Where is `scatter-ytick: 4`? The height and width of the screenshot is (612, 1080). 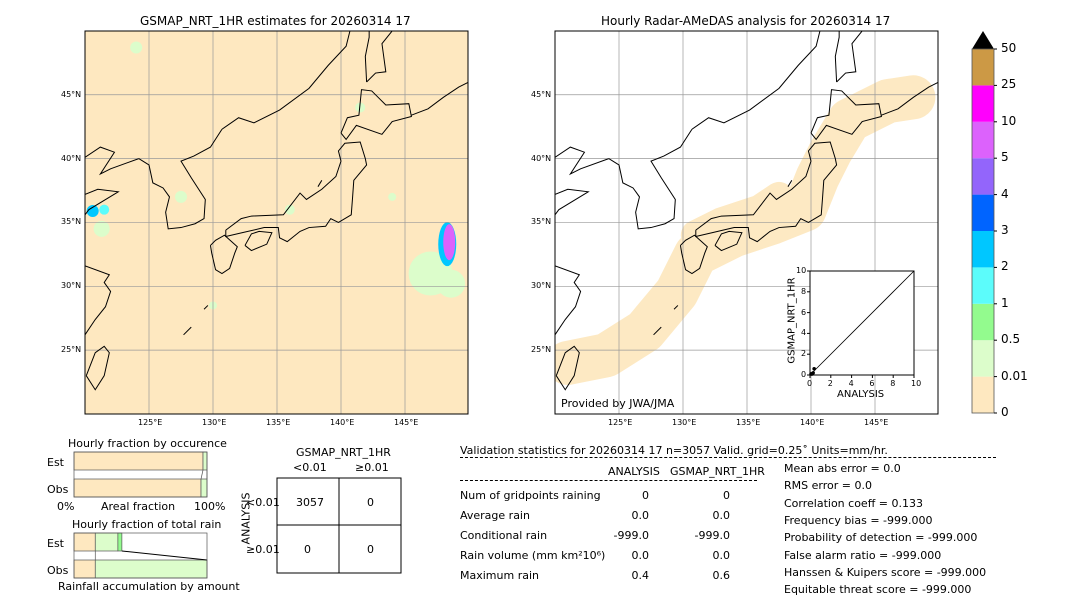 scatter-ytick: 4 is located at coordinates (804, 333).